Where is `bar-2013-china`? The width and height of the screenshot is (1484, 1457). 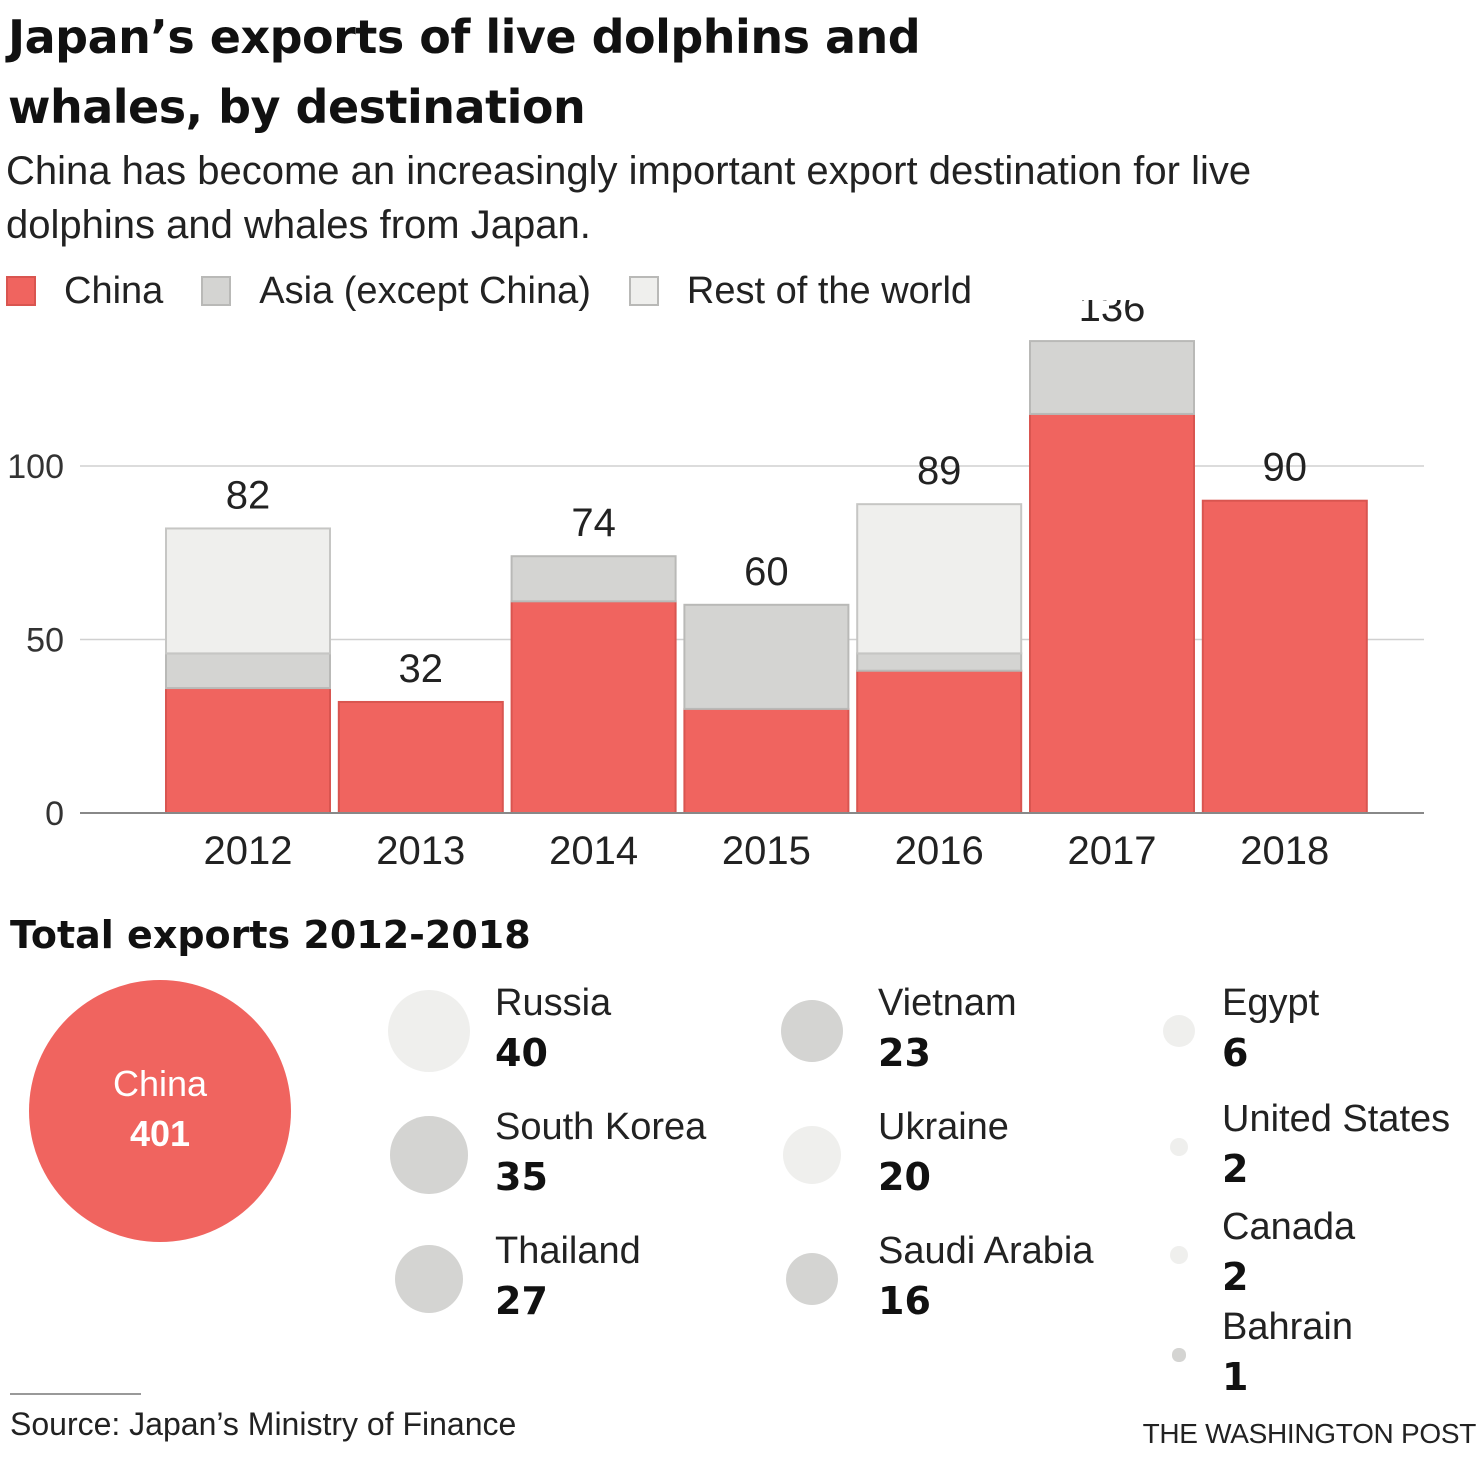 bar-2013-china is located at coordinates (420, 757).